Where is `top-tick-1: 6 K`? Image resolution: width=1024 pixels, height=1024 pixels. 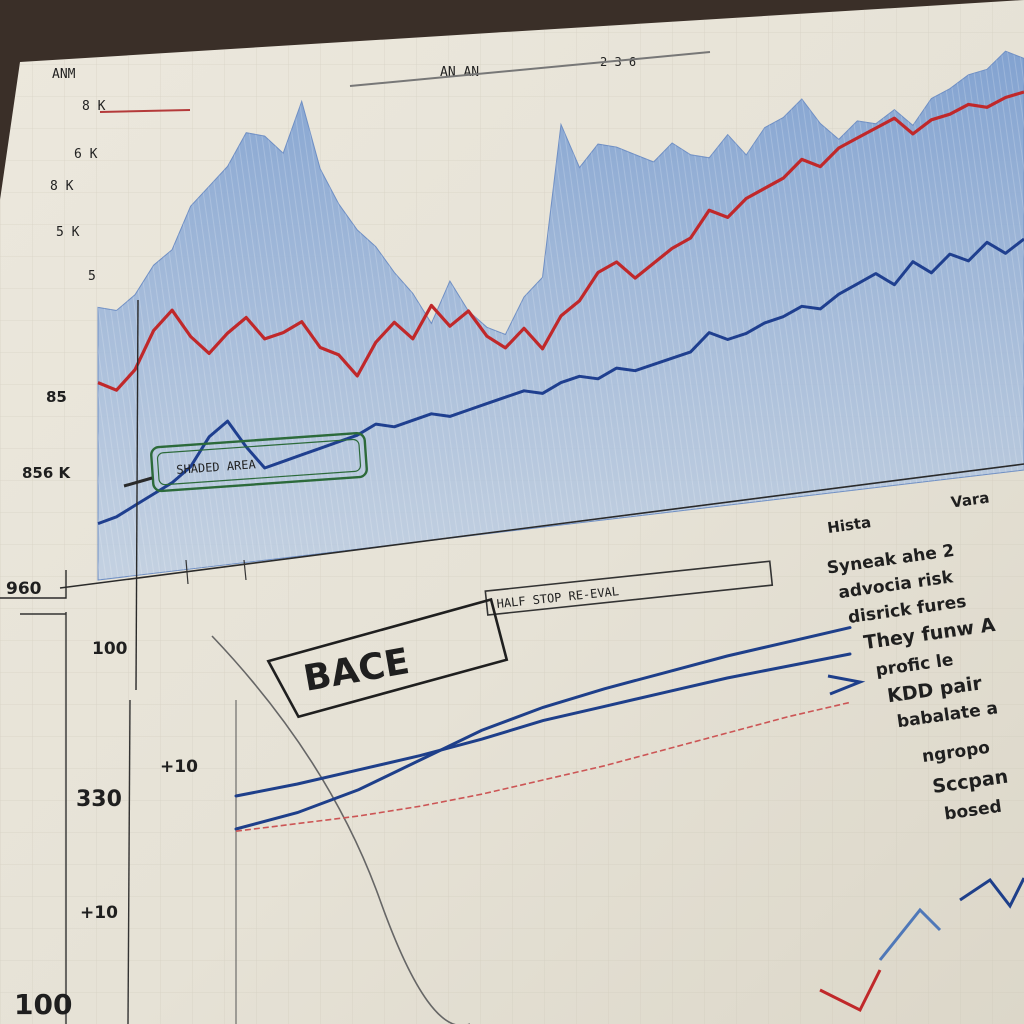 top-tick-1: 6 K is located at coordinates (86, 154).